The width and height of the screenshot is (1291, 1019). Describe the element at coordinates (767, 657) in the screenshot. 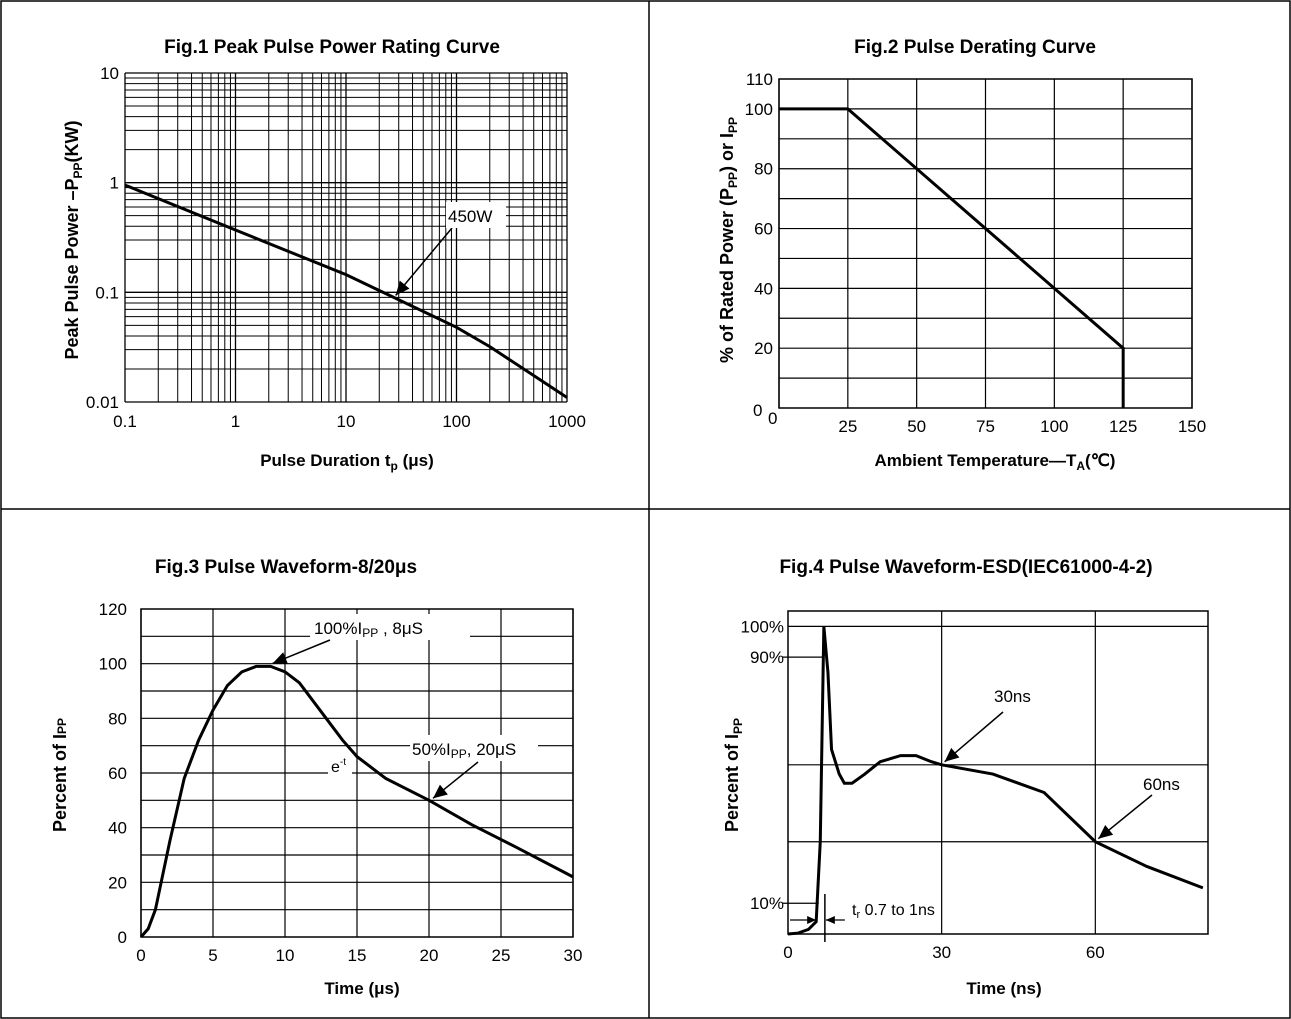

I see `y-tick-label: 90%` at that location.